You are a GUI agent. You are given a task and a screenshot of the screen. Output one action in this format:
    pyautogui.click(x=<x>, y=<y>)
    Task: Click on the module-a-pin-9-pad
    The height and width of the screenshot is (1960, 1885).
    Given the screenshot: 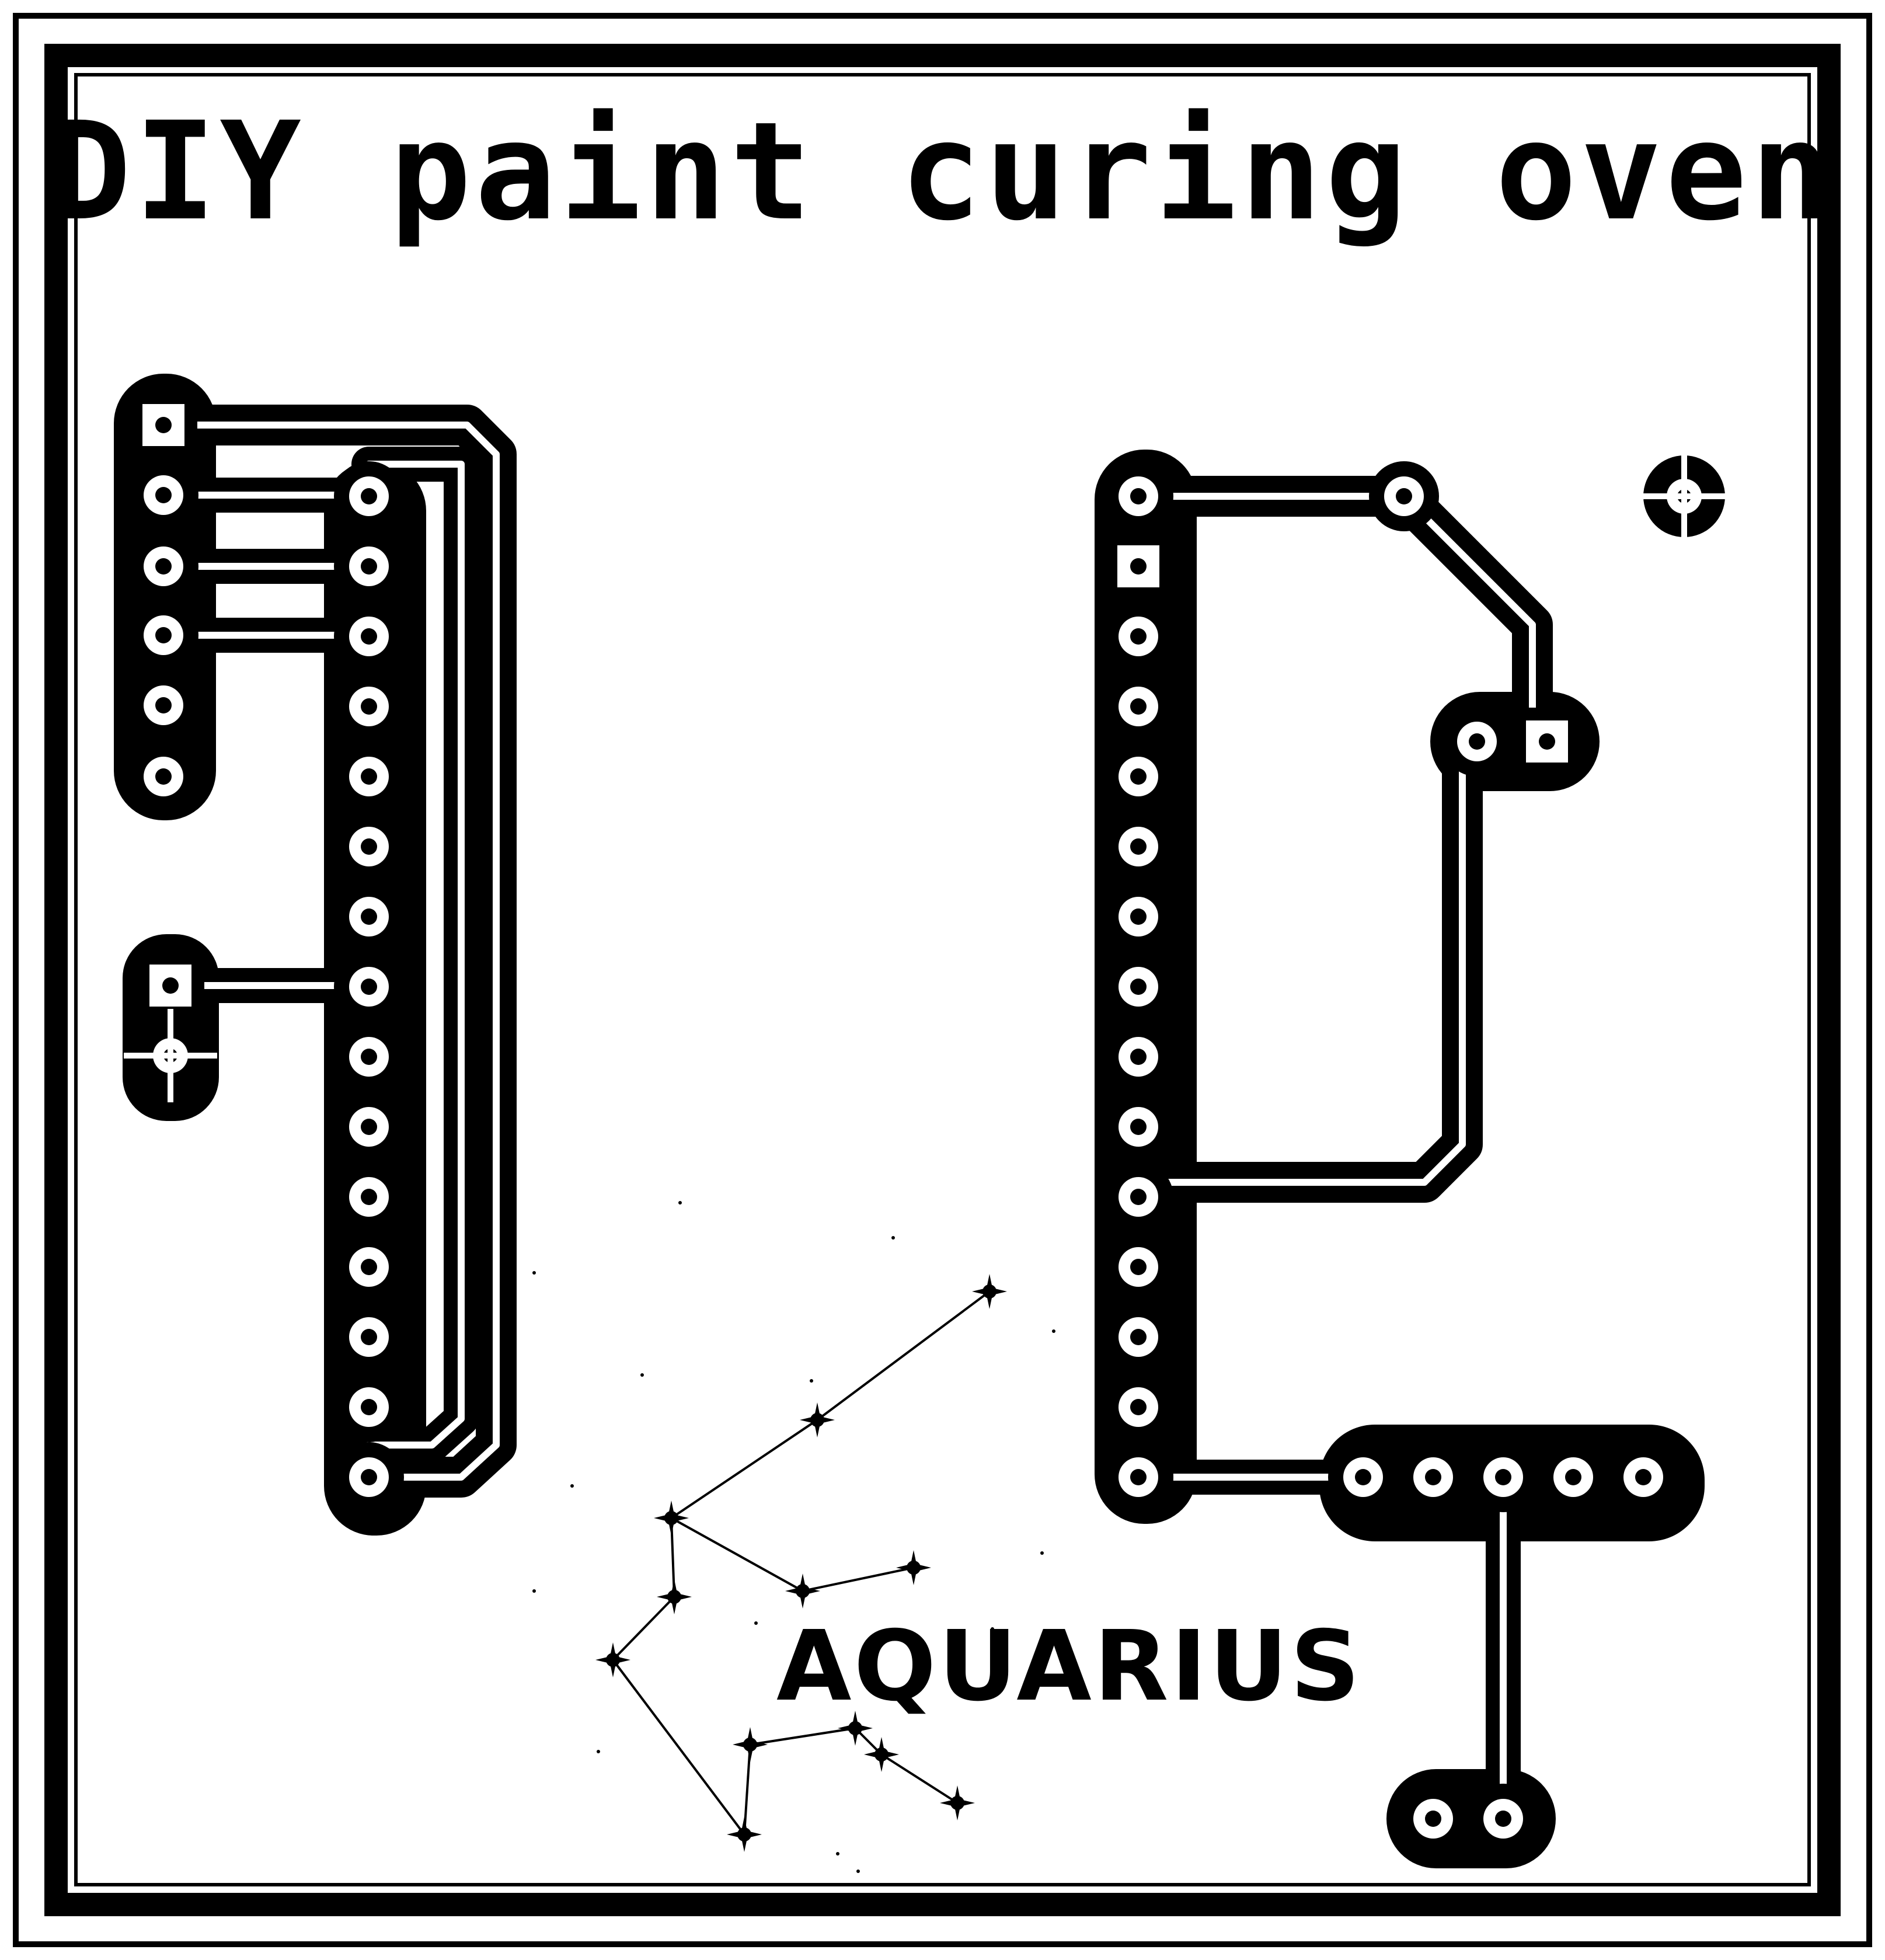 What is the action you would take?
    pyautogui.click(x=369, y=1057)
    